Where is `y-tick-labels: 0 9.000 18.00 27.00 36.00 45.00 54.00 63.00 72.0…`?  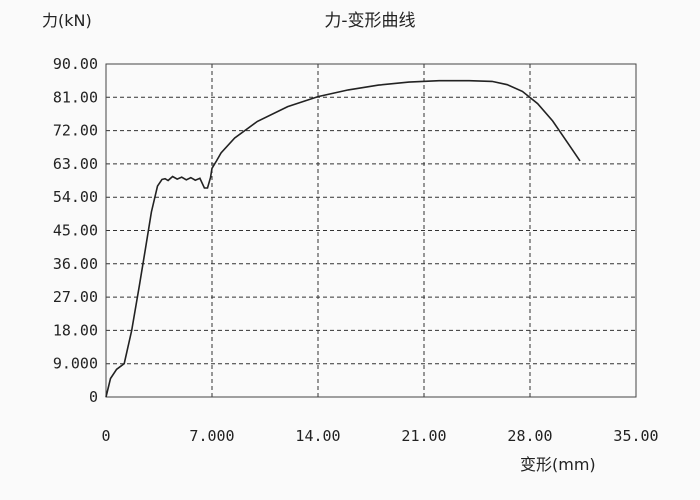 y-tick-labels: 0 9.000 18.00 27.00 36.00 45.00 54.00 63.00 72.0… is located at coordinates (75, 230).